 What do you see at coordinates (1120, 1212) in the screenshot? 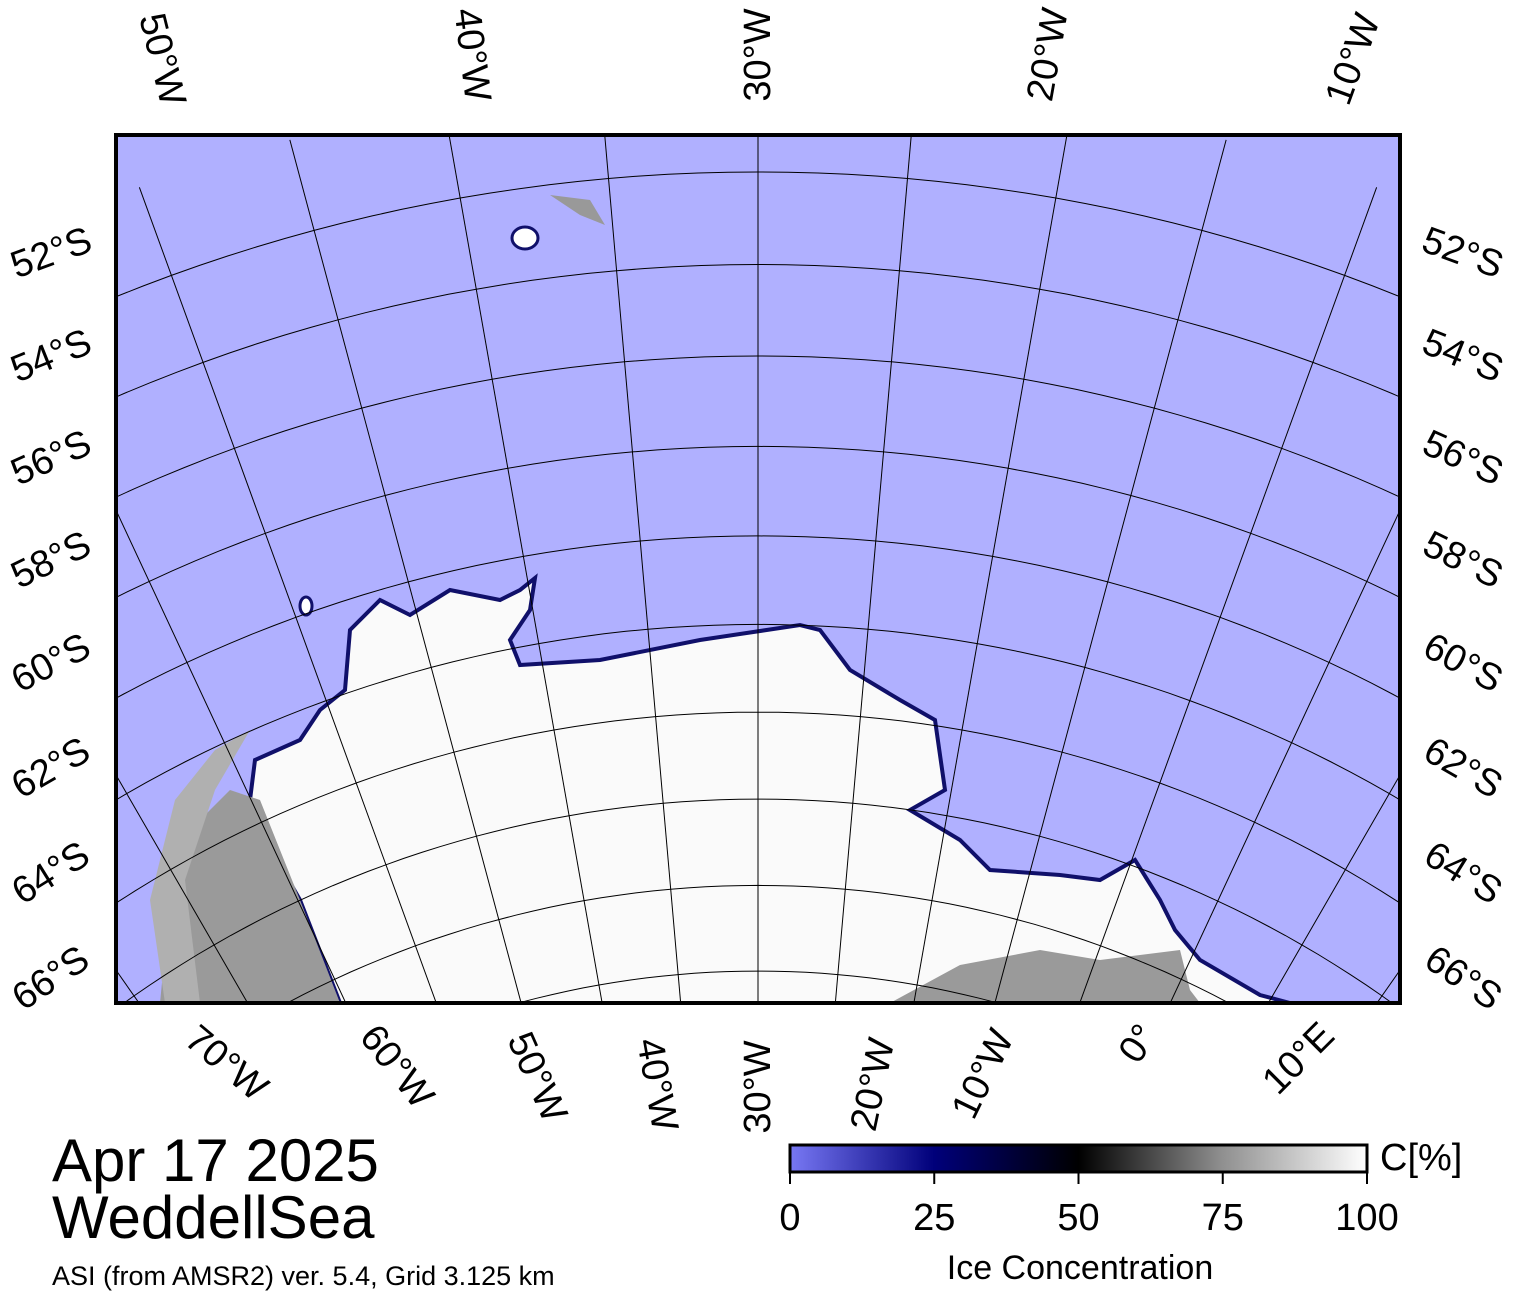
I see `colorbar: C[%] Ice Concentration 0 25 50 75 100` at bounding box center [1120, 1212].